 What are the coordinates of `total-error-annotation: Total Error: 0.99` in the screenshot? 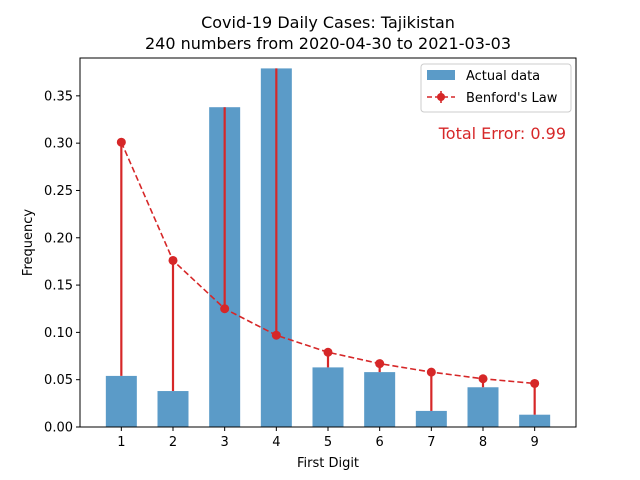 It's located at (502, 133).